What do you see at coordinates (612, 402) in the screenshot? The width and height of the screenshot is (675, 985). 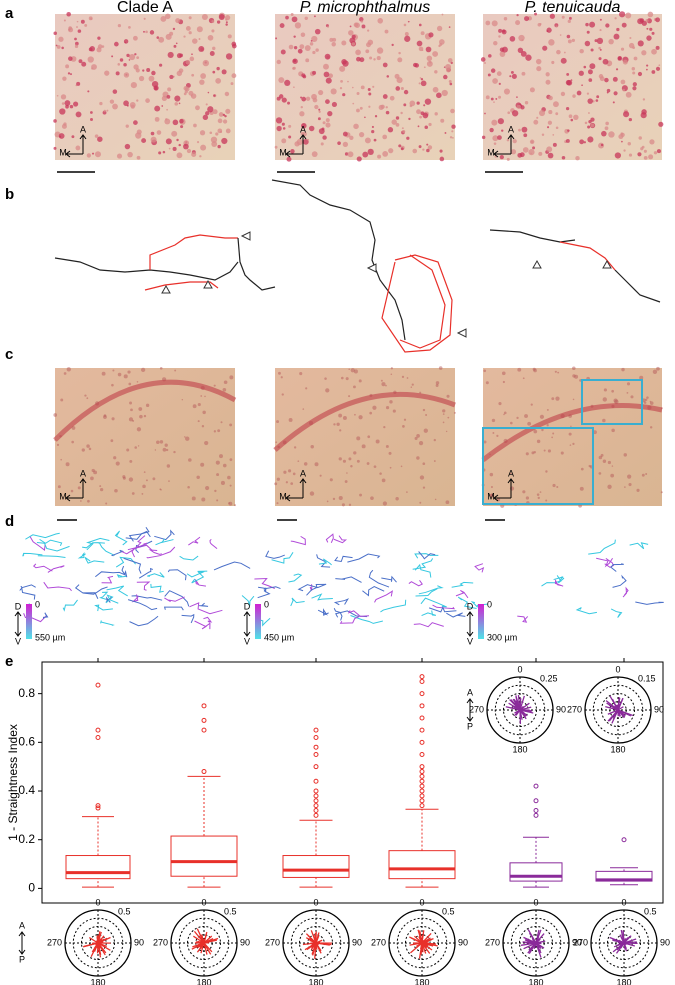 I see `inset-source` at bounding box center [612, 402].